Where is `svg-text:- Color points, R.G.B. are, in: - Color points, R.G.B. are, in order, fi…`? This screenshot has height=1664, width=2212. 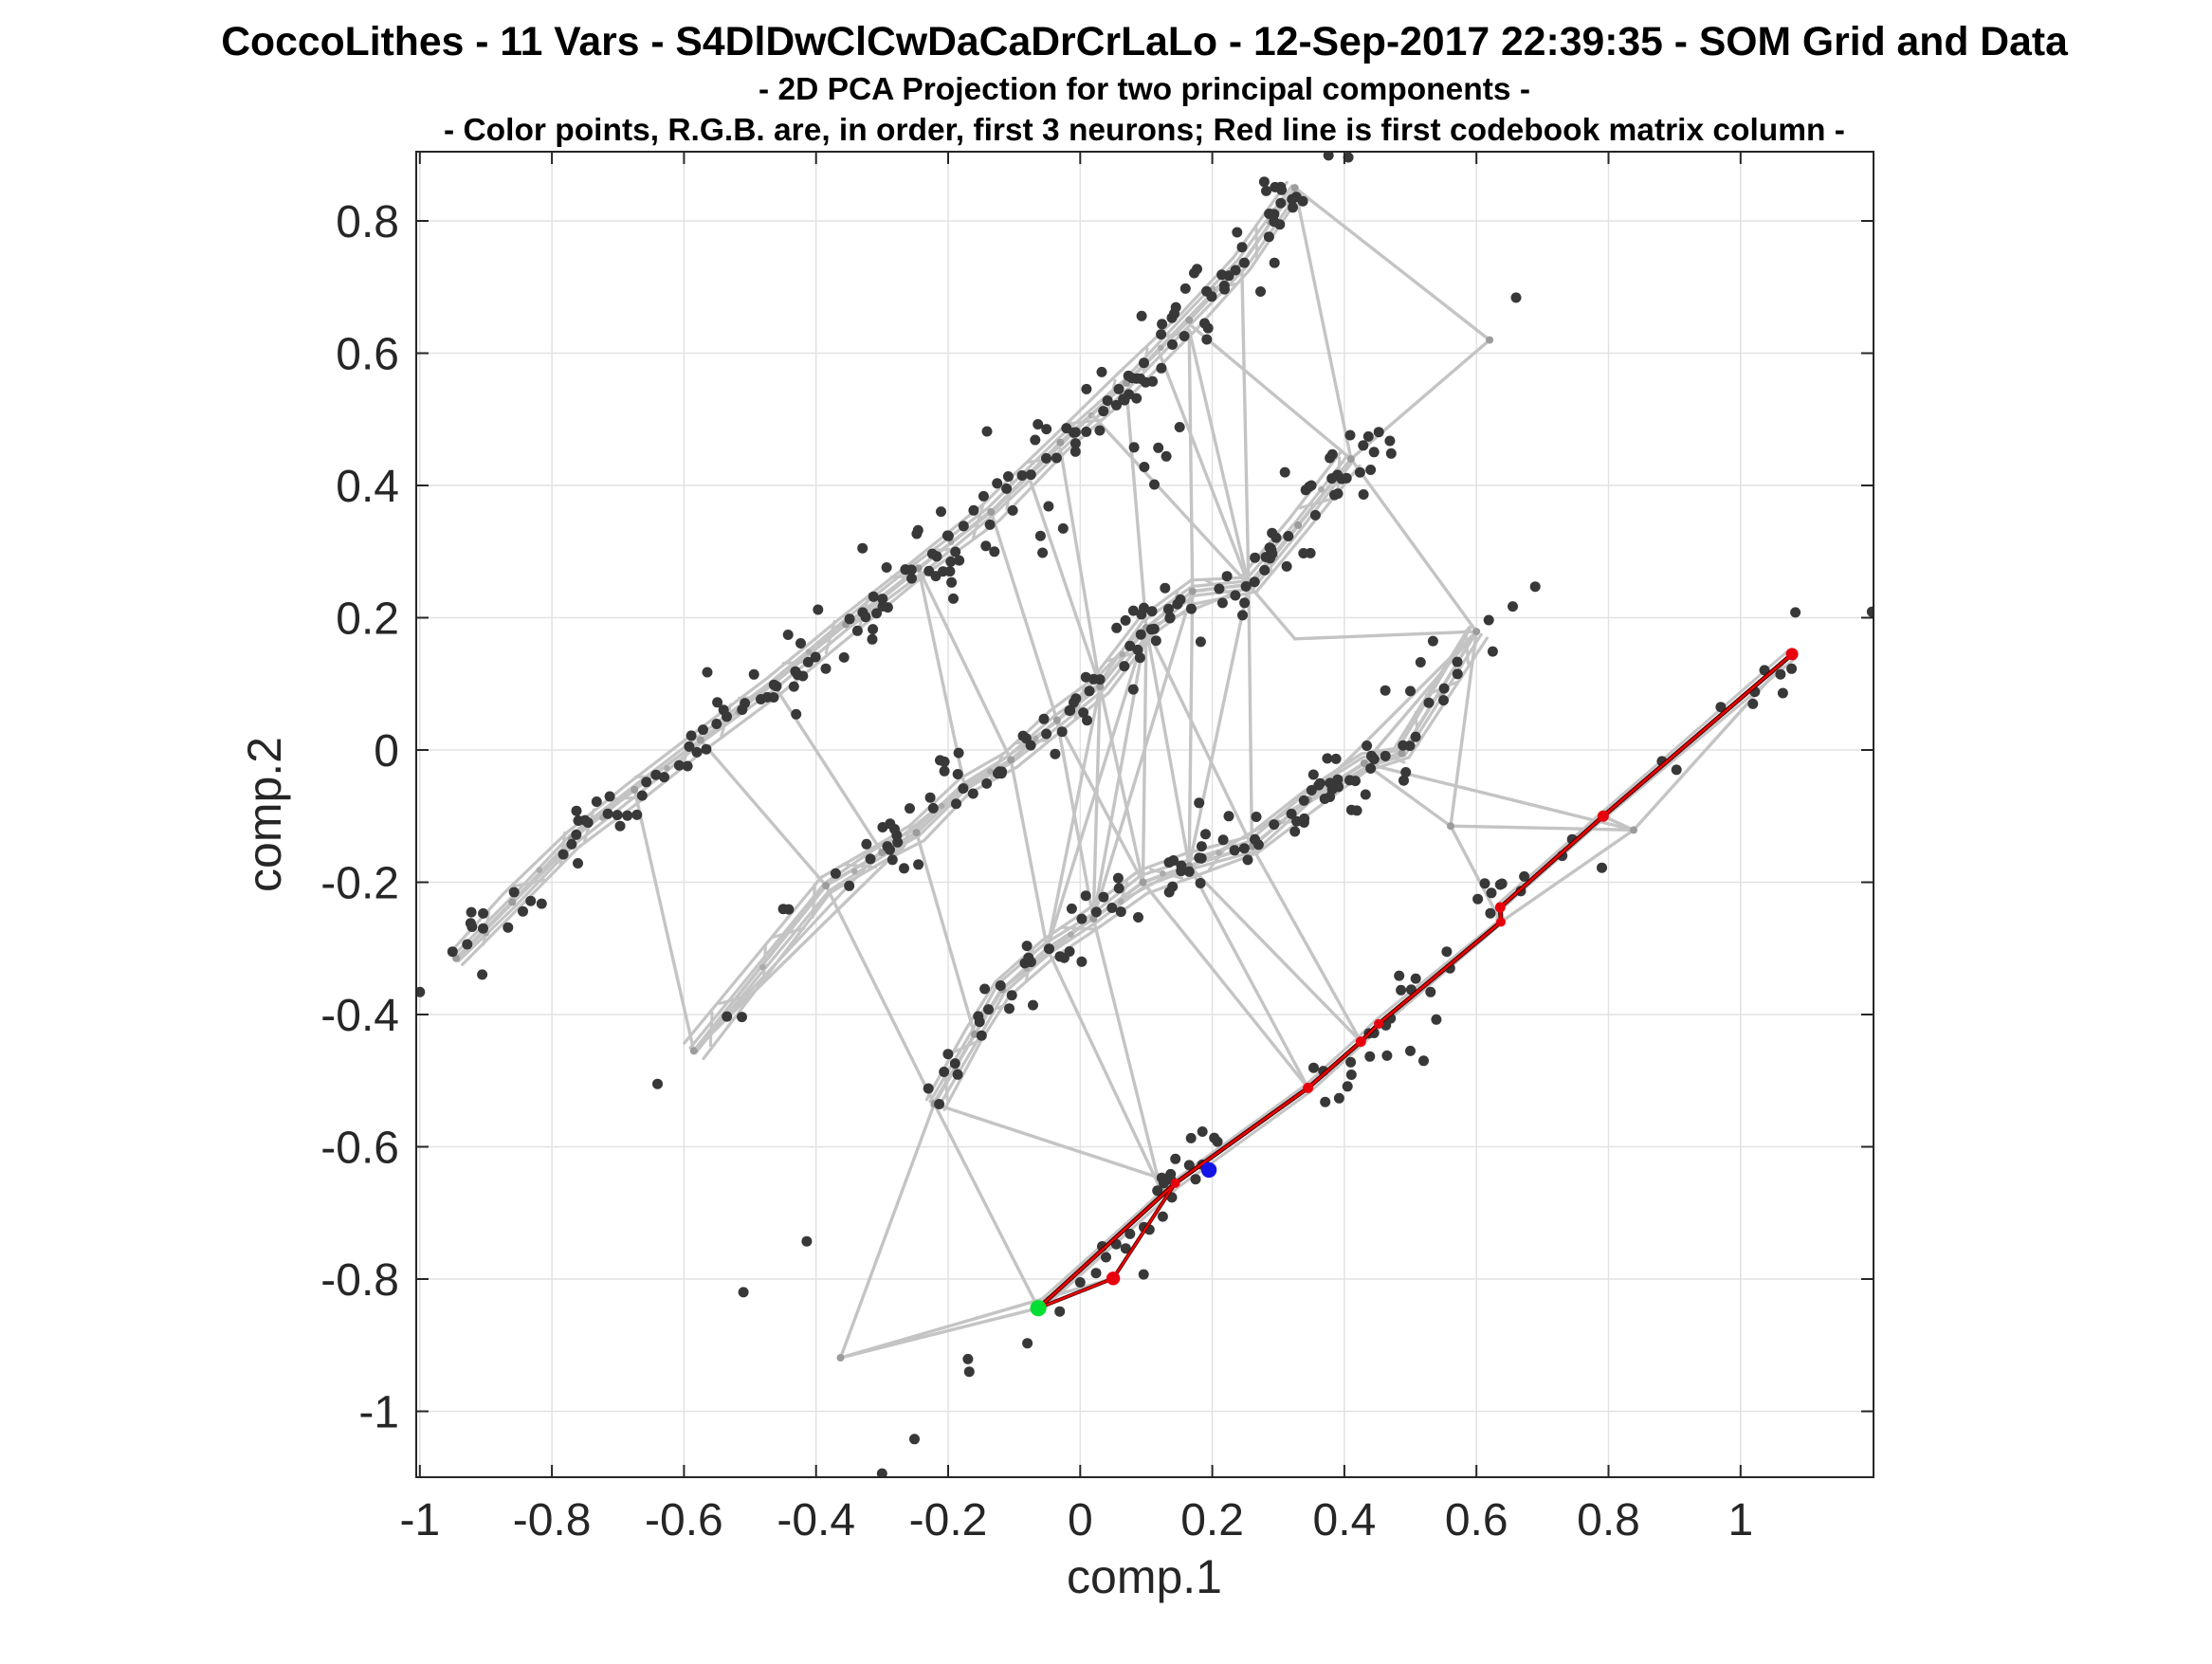
svg-text:- Color points, R.G.B. are, in: - Color points, R.G.B. are, in order, fi… is located at coordinates (1144, 130).